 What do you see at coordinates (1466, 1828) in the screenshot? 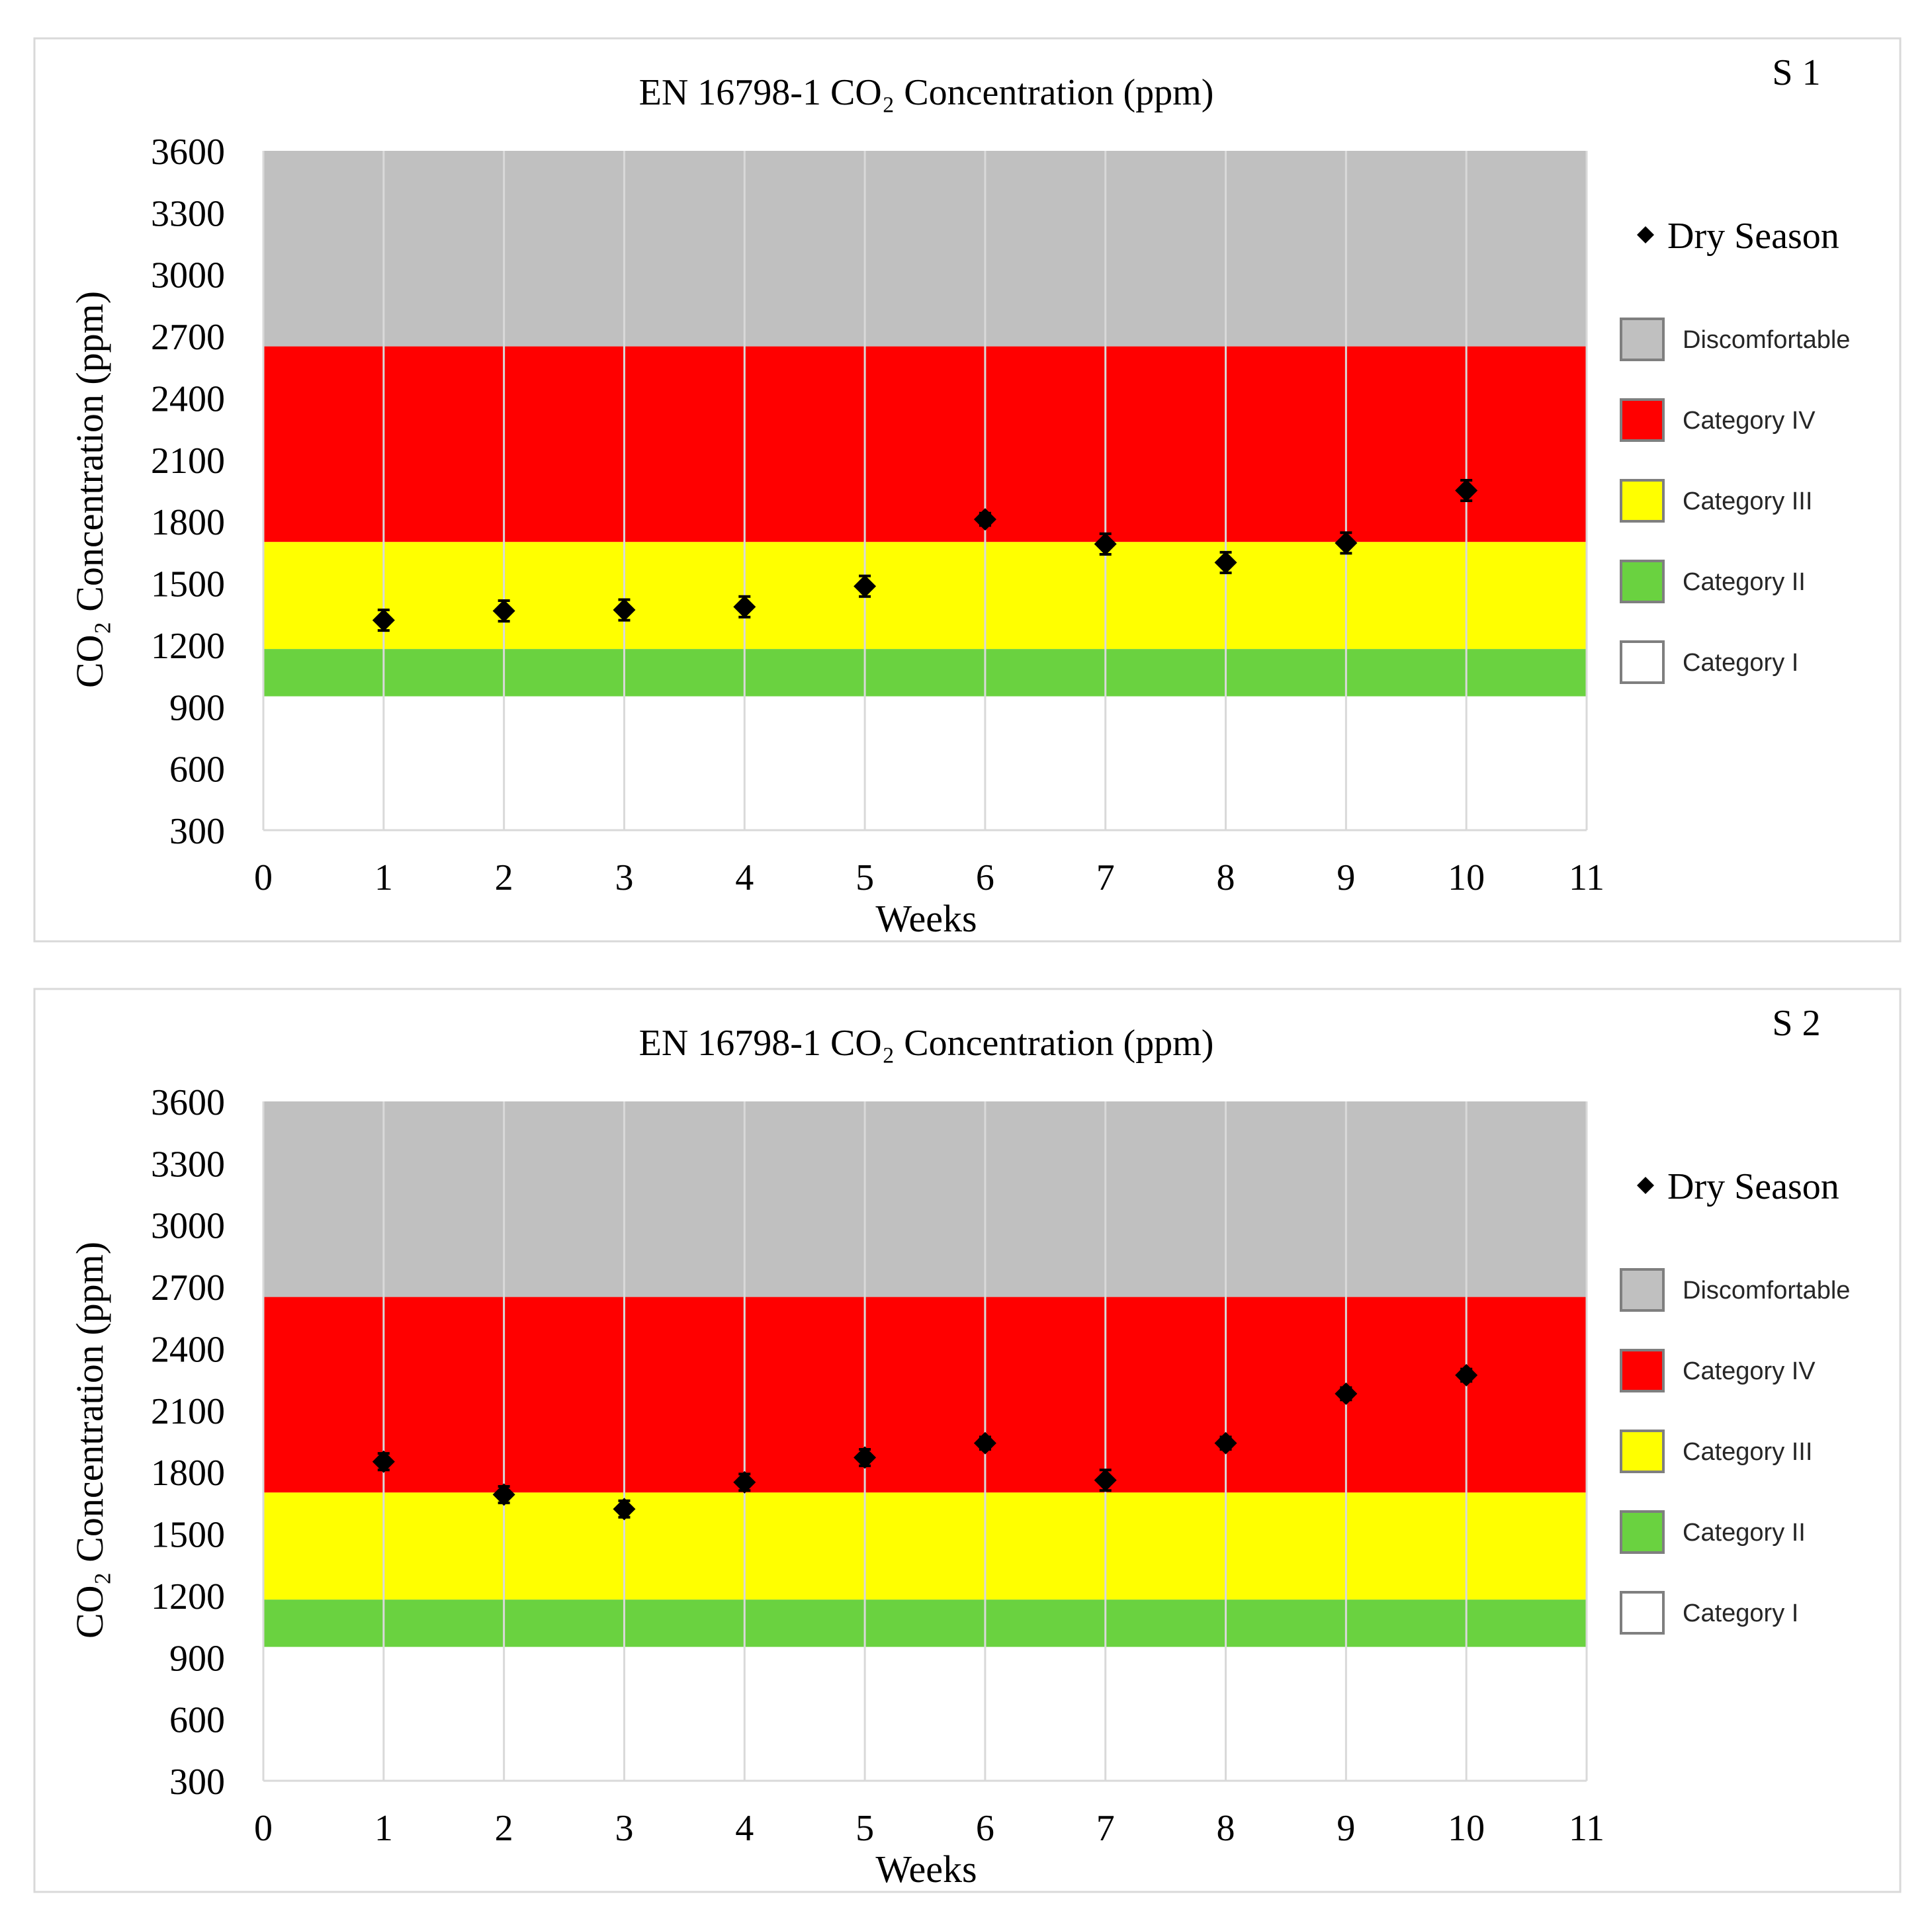
I see `x-tick-label: 10` at bounding box center [1466, 1828].